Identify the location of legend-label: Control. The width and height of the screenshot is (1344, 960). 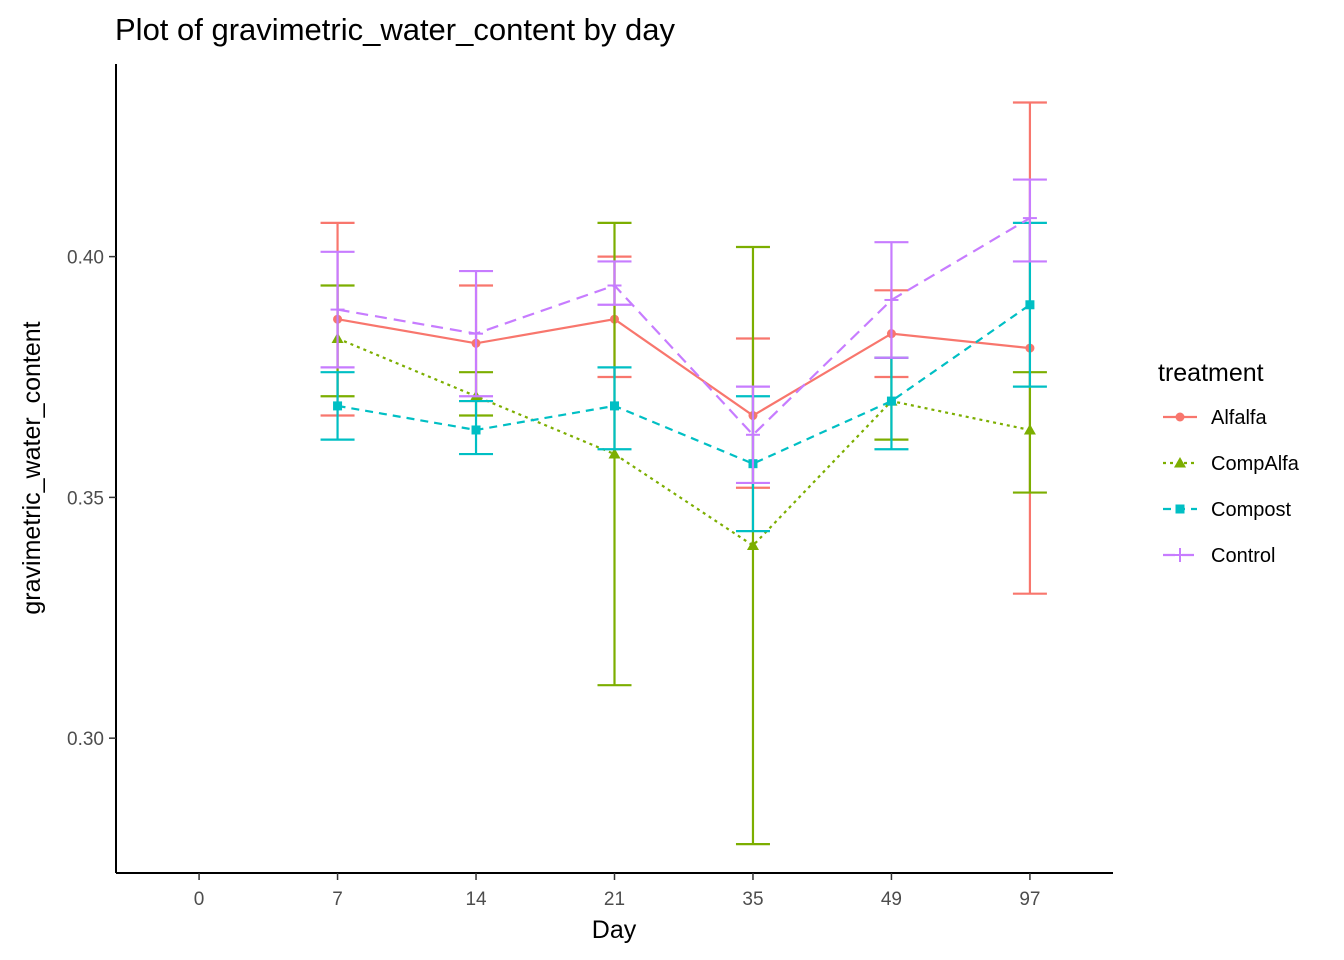
(1243, 556).